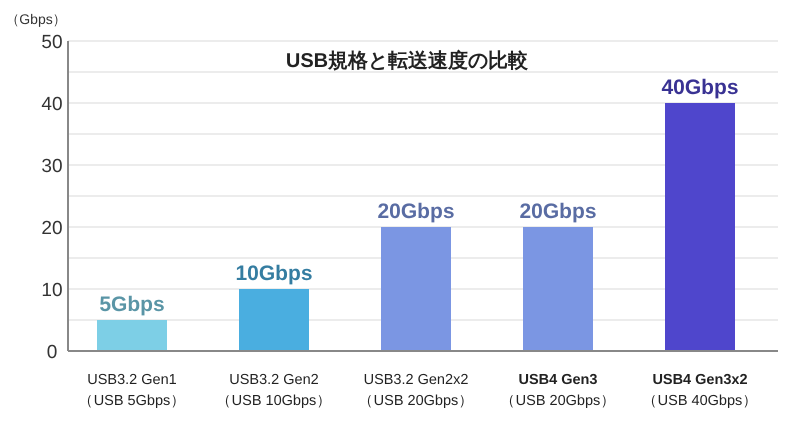  What do you see at coordinates (408, 60) in the screenshot?
I see `chart-title: USB規格と転送速度の比較` at bounding box center [408, 60].